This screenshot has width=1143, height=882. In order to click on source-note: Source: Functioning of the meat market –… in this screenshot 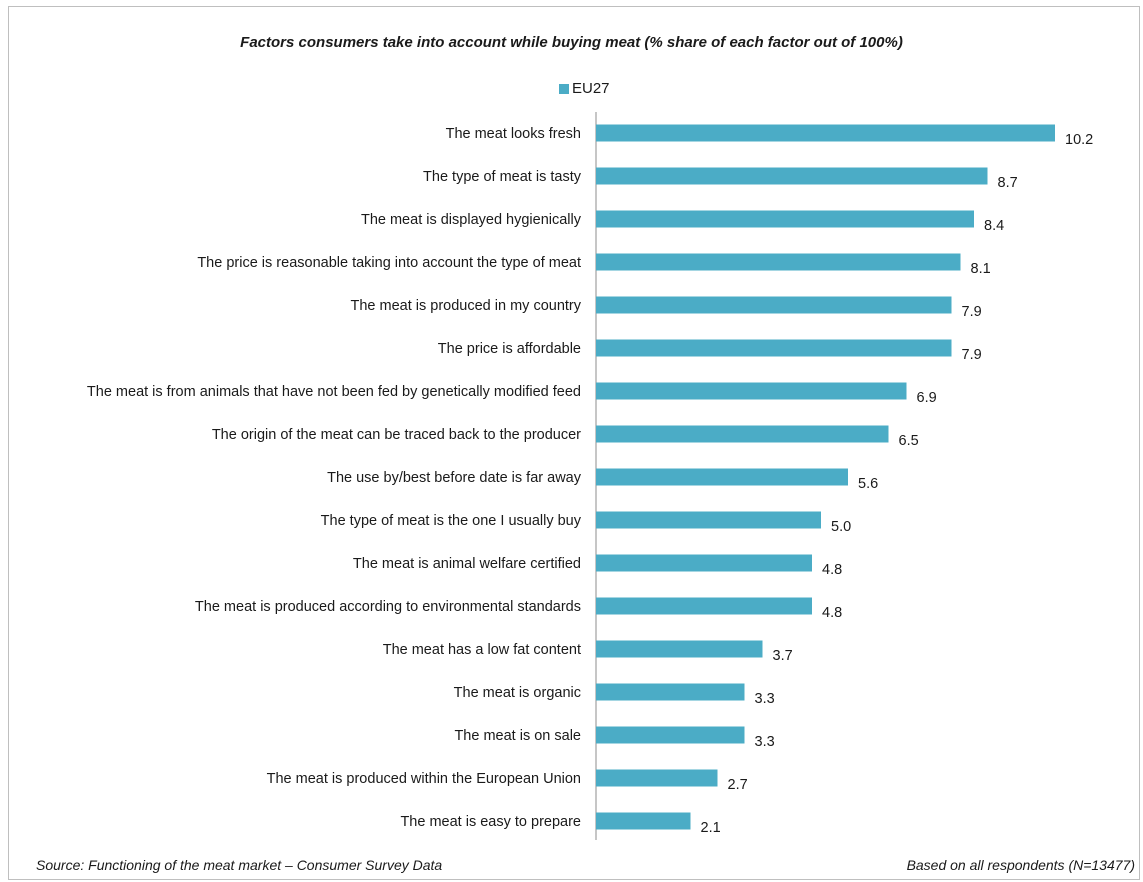, I will do `click(239, 865)`.